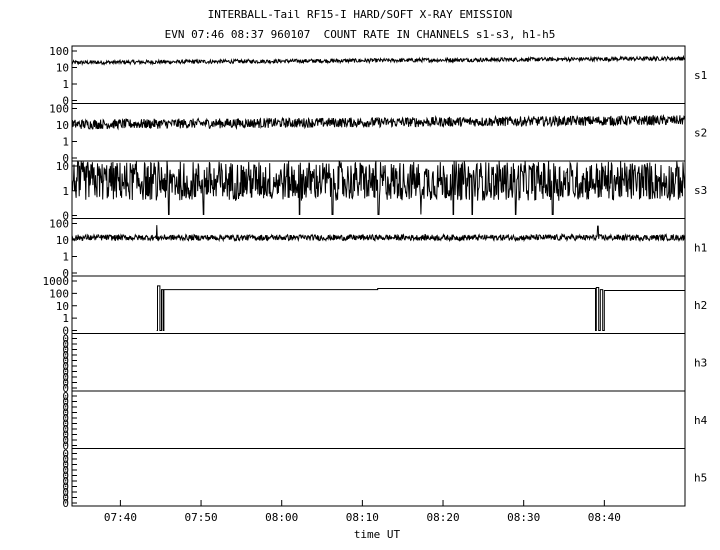 The width and height of the screenshot is (720, 550). Describe the element at coordinates (700, 247) in the screenshot. I see `channel-label-h1: h1` at that location.